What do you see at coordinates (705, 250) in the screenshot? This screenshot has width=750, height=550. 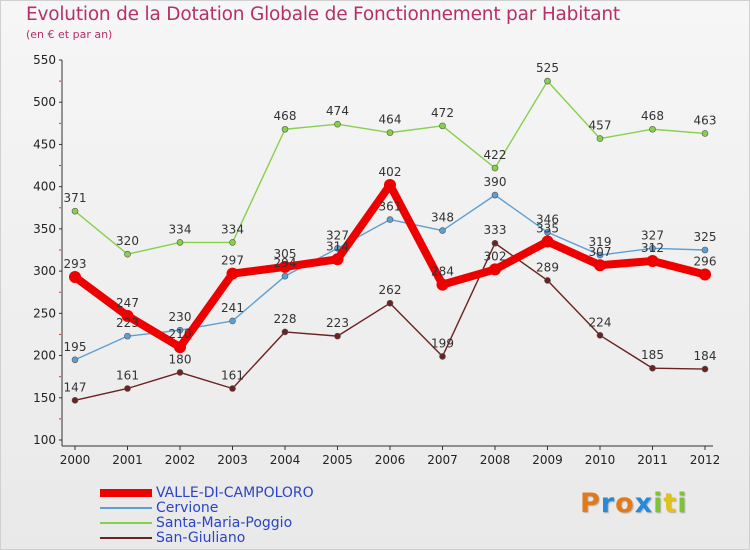 I see `point-cervione-2012` at bounding box center [705, 250].